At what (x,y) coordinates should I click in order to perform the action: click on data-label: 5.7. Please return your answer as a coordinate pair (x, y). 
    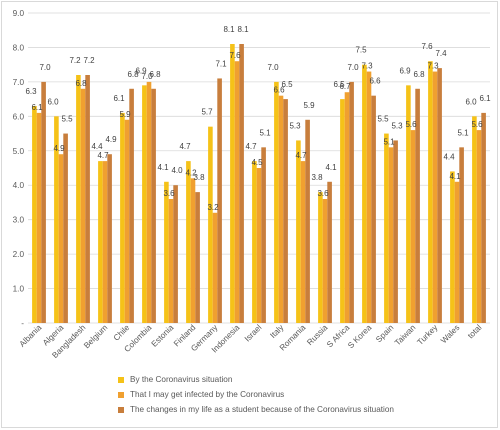
    Looking at the image, I should click on (207, 112).